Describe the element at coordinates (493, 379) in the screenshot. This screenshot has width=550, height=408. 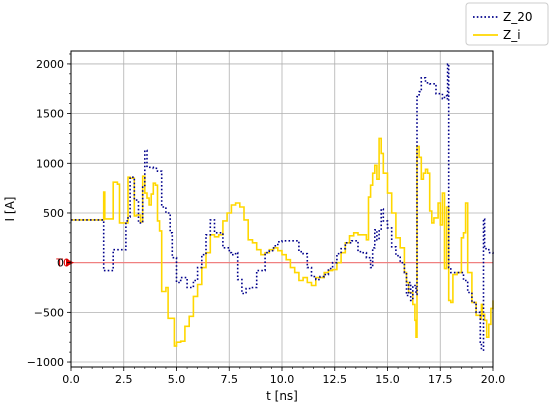
I see `x-tick-label: 20.0` at that location.